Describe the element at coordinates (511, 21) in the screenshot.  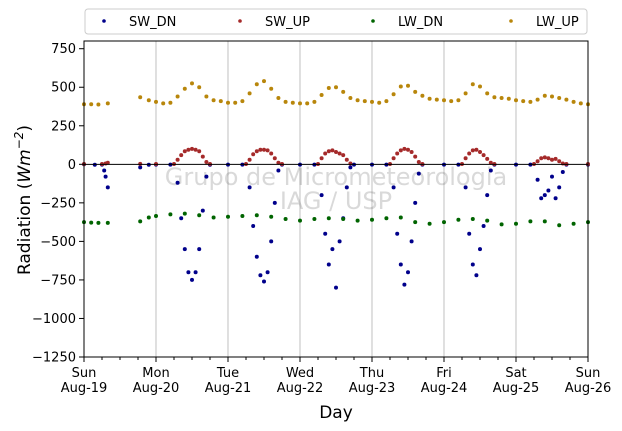
I see `legend-marker` at that location.